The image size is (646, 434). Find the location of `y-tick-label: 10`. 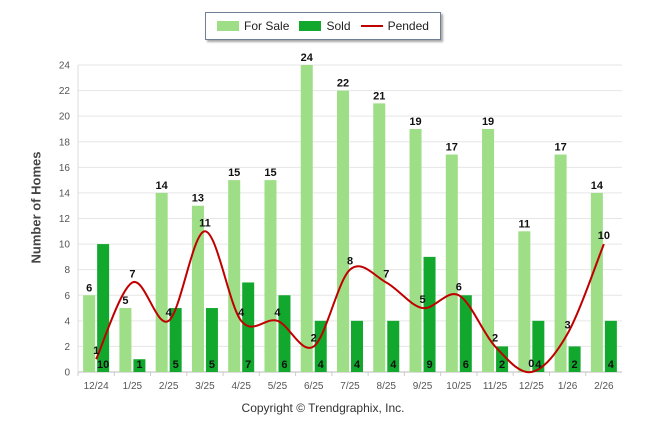

y-tick-label: 10 is located at coordinates (65, 245).